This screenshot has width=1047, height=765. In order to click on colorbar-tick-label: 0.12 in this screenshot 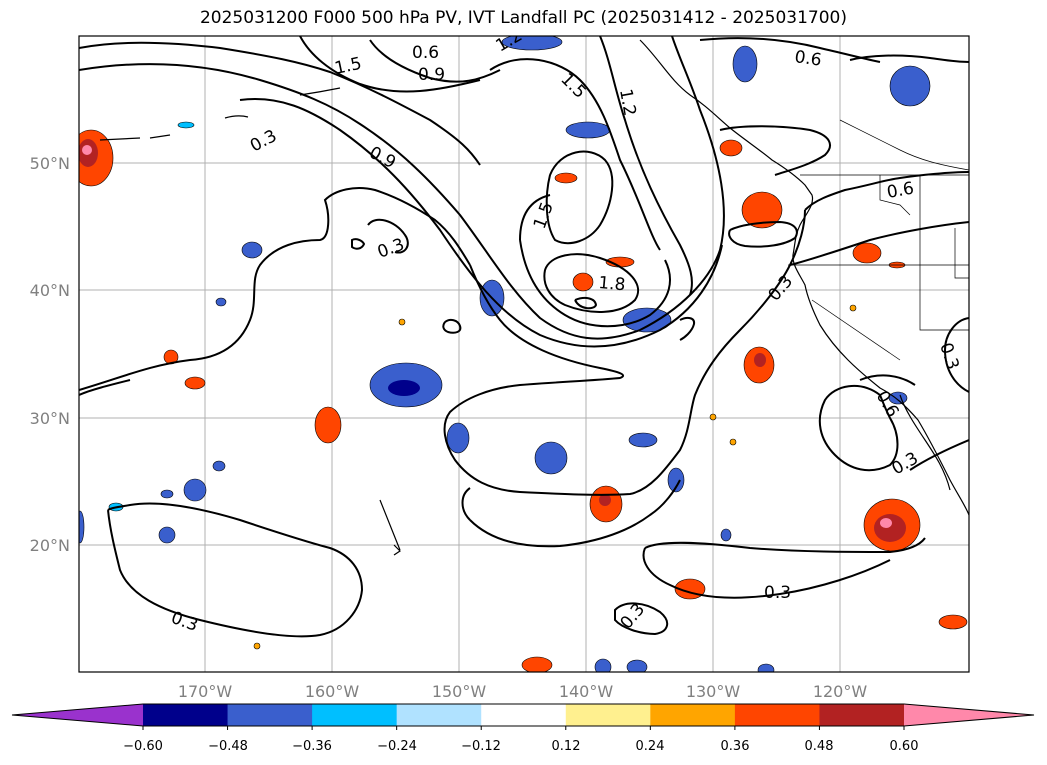, I will do `click(566, 746)`.